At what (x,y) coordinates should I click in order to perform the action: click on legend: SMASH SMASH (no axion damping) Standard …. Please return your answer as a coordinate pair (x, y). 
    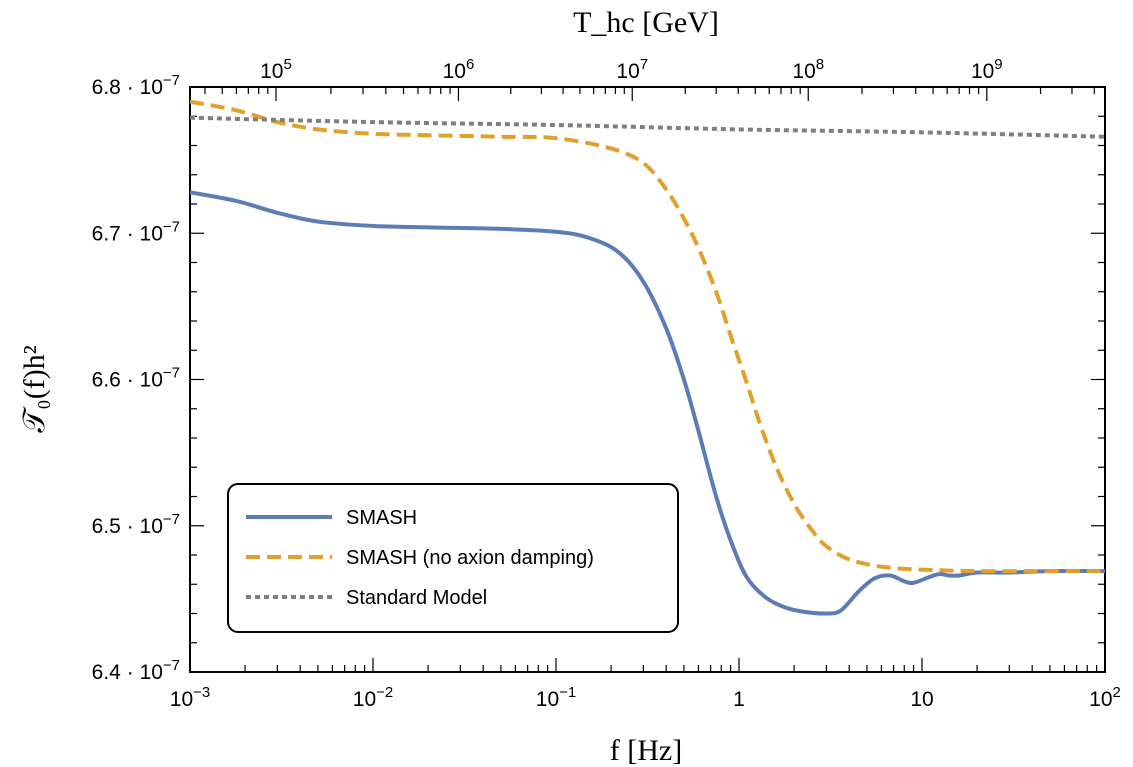
    Looking at the image, I should click on (453, 558).